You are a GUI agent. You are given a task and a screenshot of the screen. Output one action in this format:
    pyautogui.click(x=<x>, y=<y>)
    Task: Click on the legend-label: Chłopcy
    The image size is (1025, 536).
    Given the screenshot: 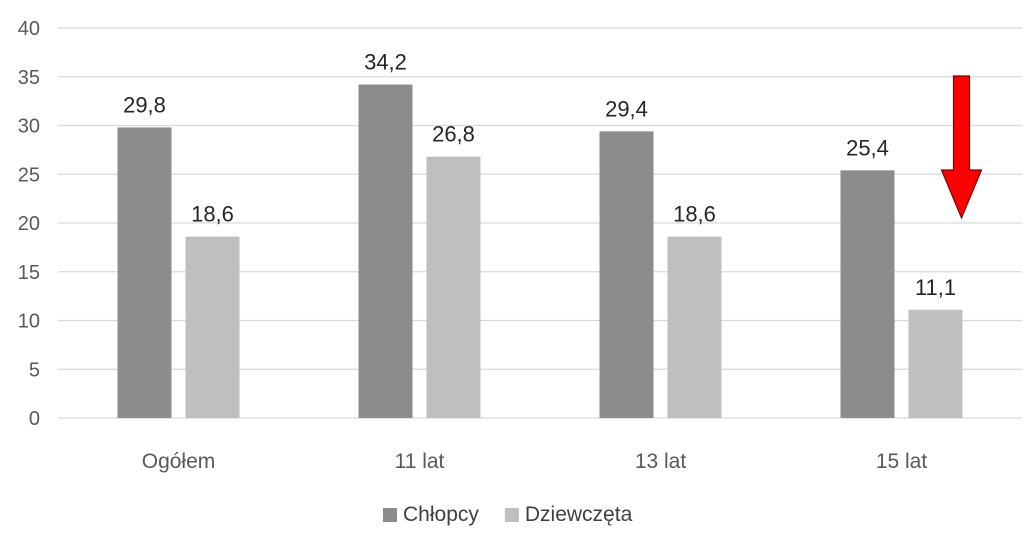 What is the action you would take?
    pyautogui.click(x=441, y=514)
    